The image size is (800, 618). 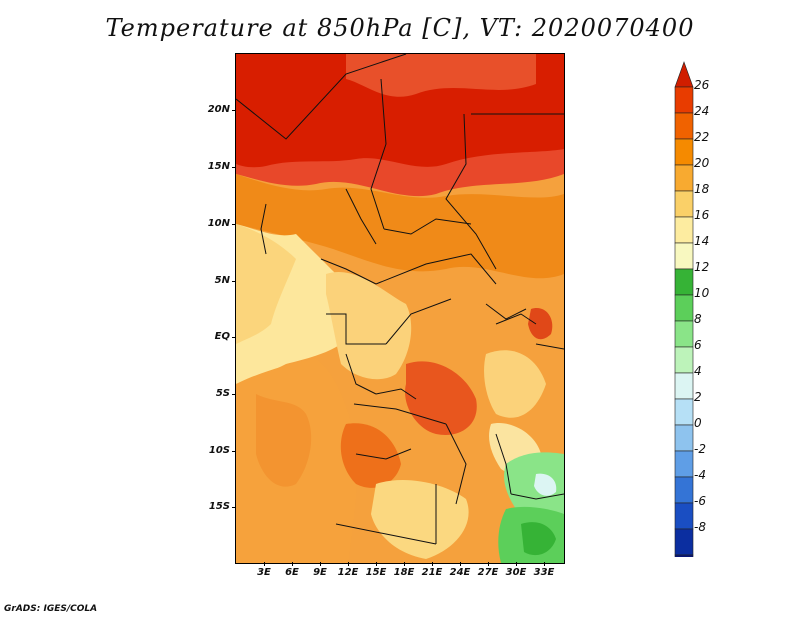 I want to click on lat-label-eq: EQ, so click(x=222, y=336).